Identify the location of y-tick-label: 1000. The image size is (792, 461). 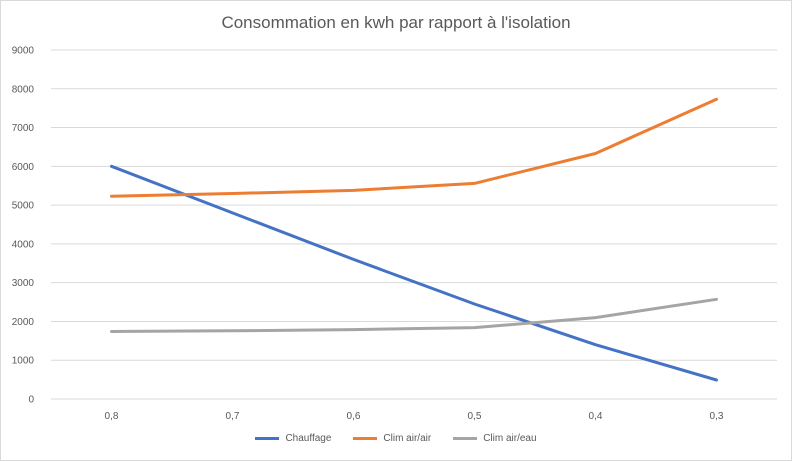
(23, 361).